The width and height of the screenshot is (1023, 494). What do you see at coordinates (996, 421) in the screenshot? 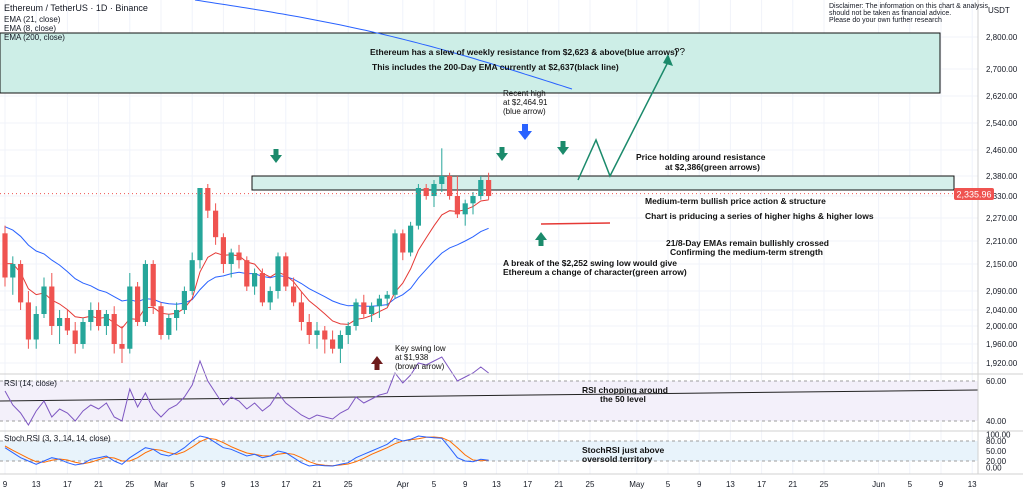
I see `rsi-tick-0: 40.00` at bounding box center [996, 421].